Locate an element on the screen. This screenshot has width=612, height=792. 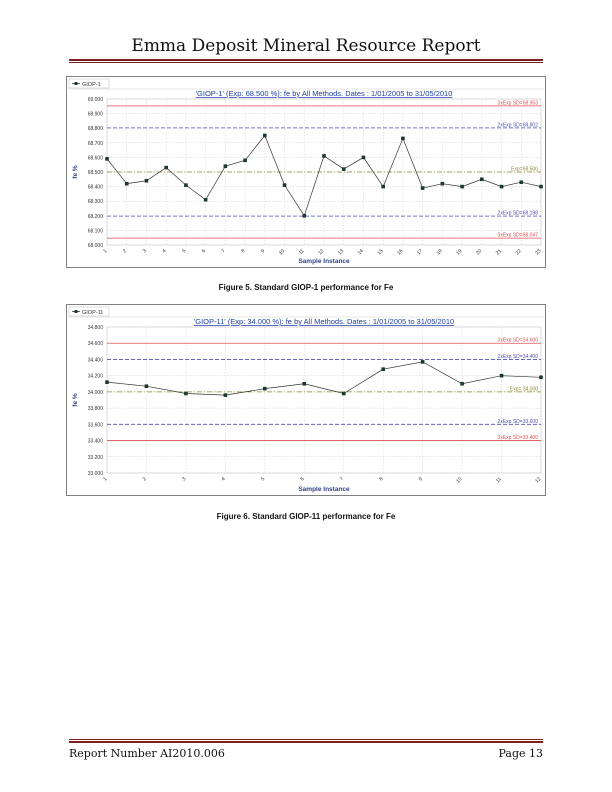
y-tick-label: 68.200 is located at coordinates (96, 217).